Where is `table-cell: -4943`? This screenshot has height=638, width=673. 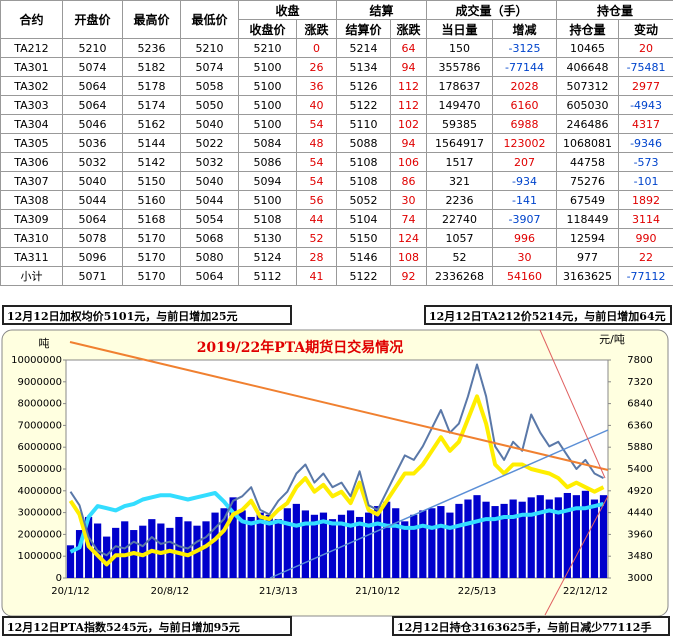 table-cell: -4943 is located at coordinates (645, 105).